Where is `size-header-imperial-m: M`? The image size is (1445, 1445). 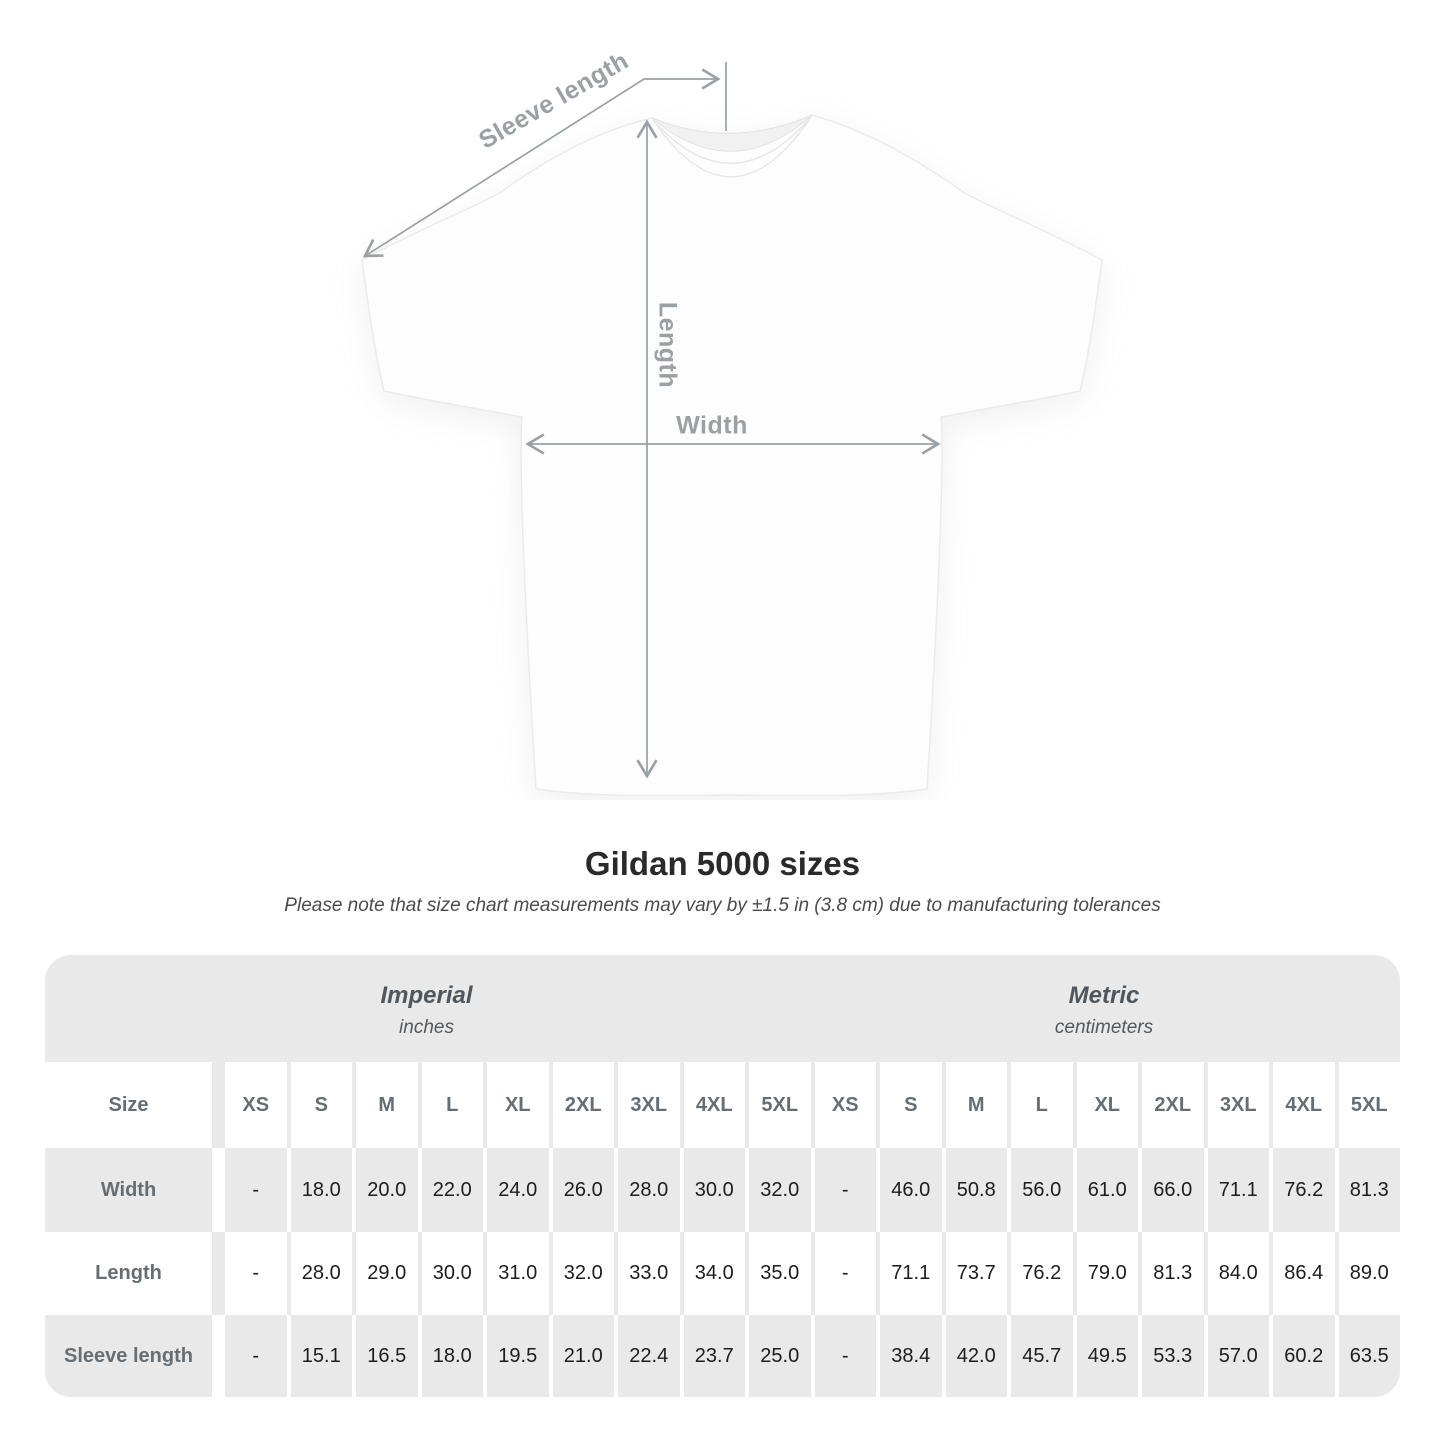 size-header-imperial-m: M is located at coordinates (387, 1105).